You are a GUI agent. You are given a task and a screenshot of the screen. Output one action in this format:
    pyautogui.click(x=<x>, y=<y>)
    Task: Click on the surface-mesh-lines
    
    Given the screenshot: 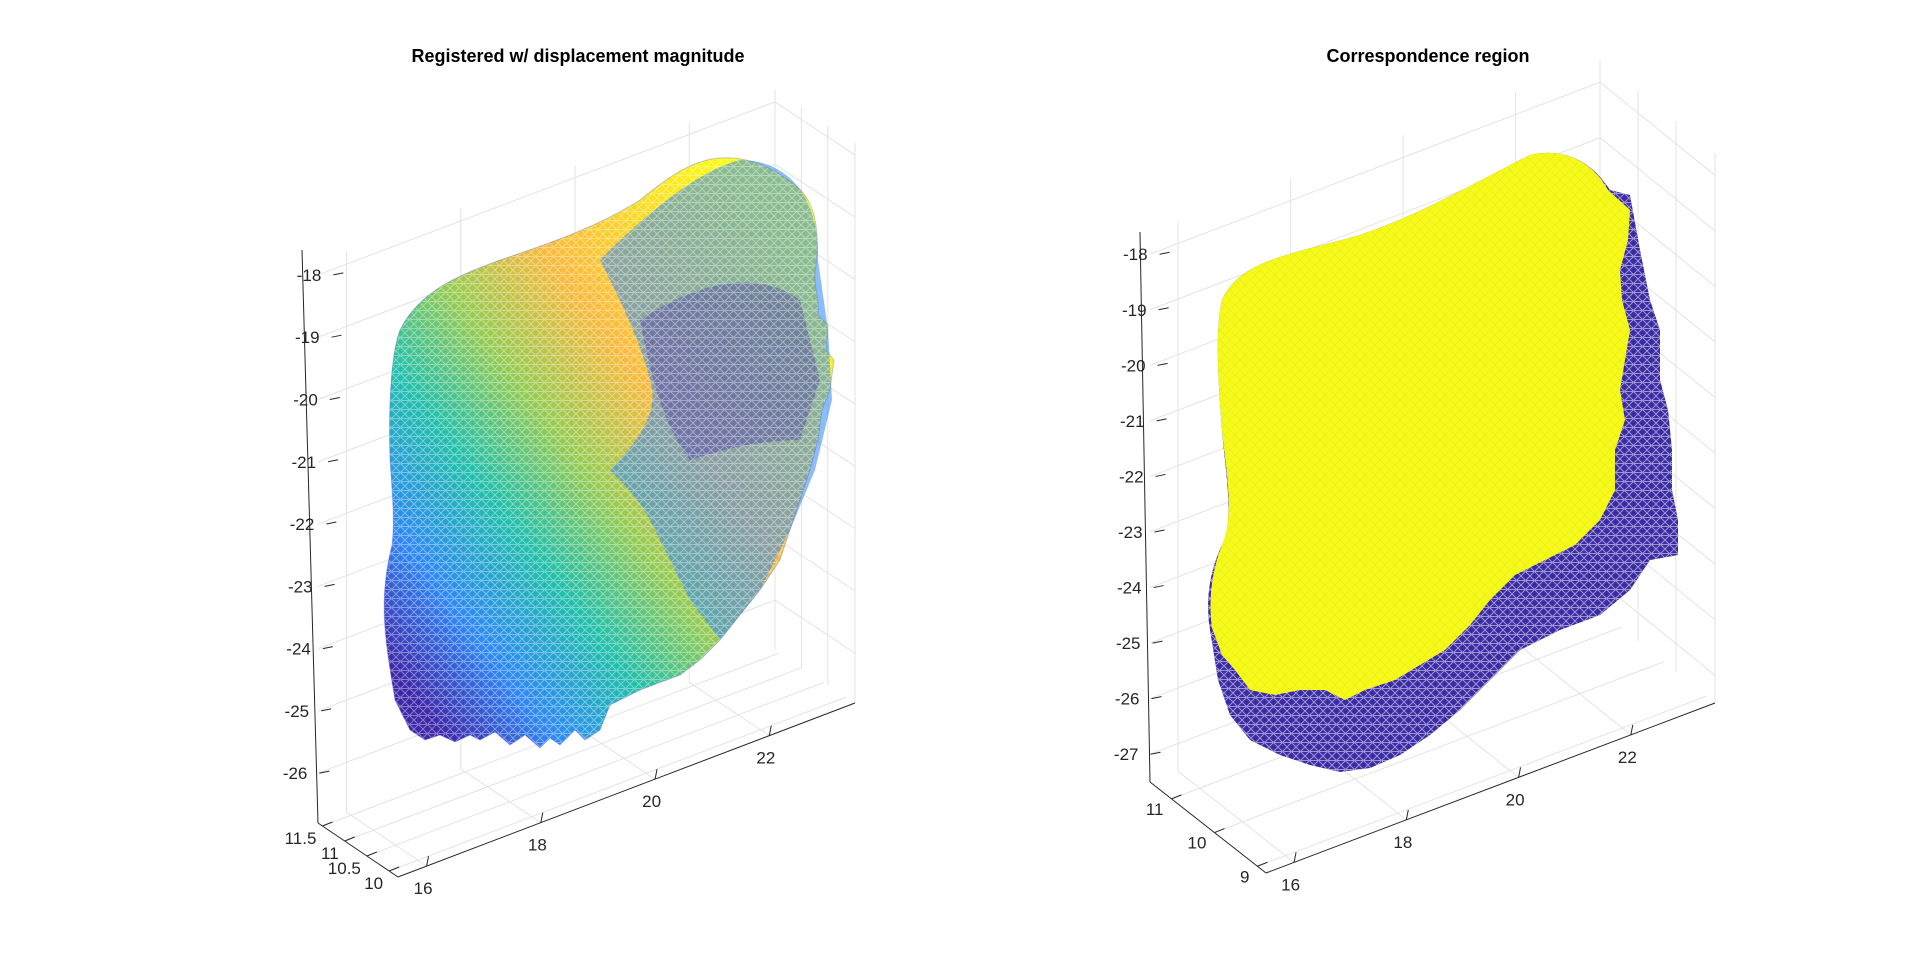 What is the action you would take?
    pyautogui.click(x=609, y=452)
    